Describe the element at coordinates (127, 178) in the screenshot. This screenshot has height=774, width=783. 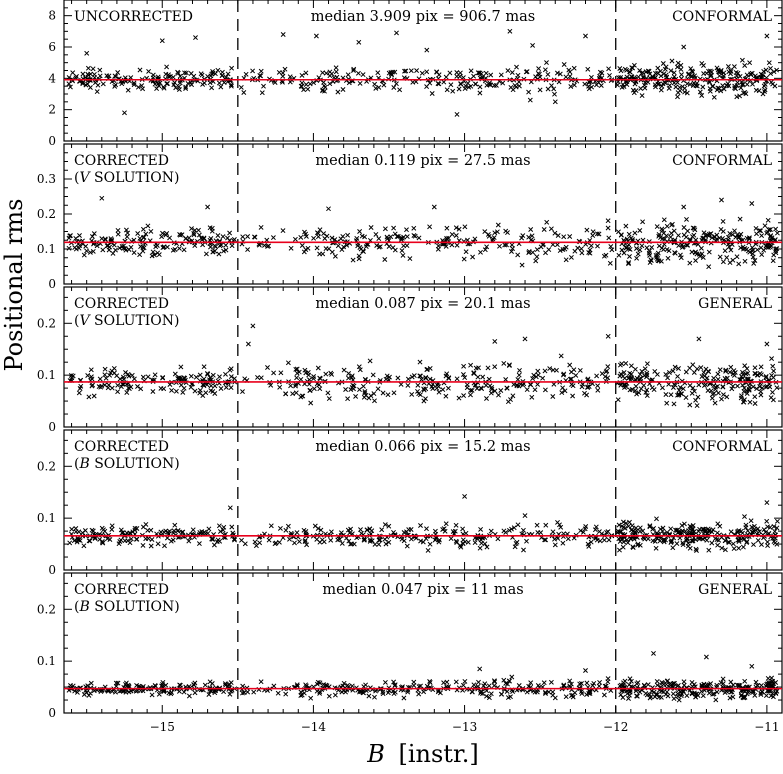
I see `panel-left-label: (V SOLUTION)` at that location.